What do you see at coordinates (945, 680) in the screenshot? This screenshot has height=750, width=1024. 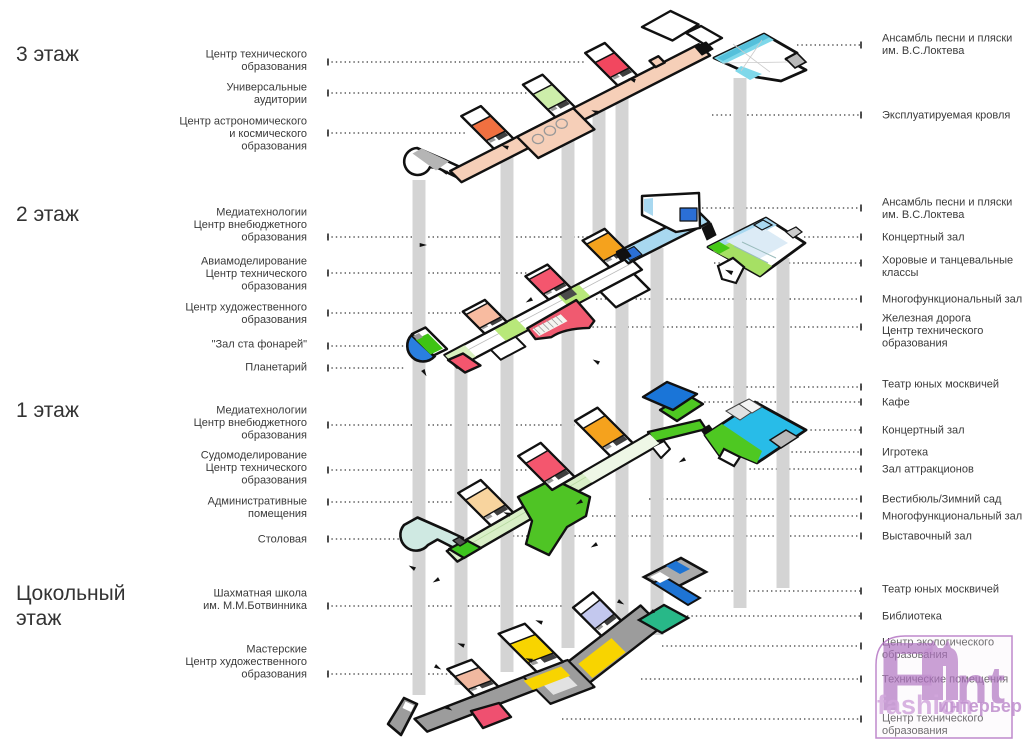 I see `svg-text: Технические помещения` at bounding box center [945, 680].